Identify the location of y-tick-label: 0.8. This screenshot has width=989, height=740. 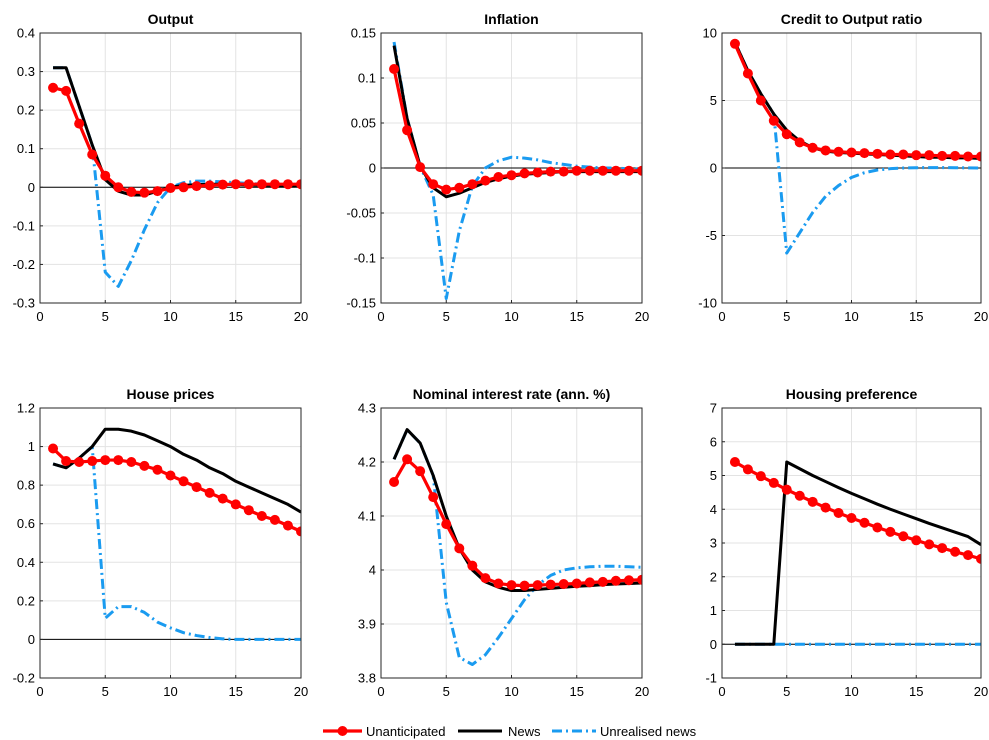
(26, 485).